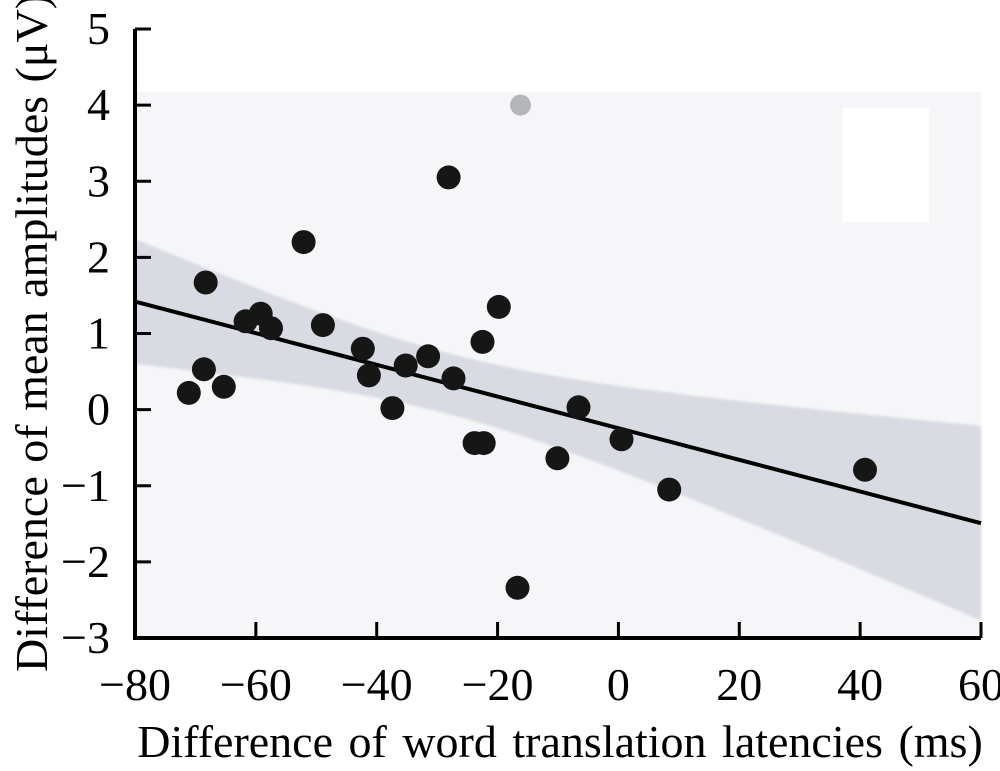 Image resolution: width=1000 pixels, height=771 pixels. I want to click on y-tick-label: −3, so click(85, 637).